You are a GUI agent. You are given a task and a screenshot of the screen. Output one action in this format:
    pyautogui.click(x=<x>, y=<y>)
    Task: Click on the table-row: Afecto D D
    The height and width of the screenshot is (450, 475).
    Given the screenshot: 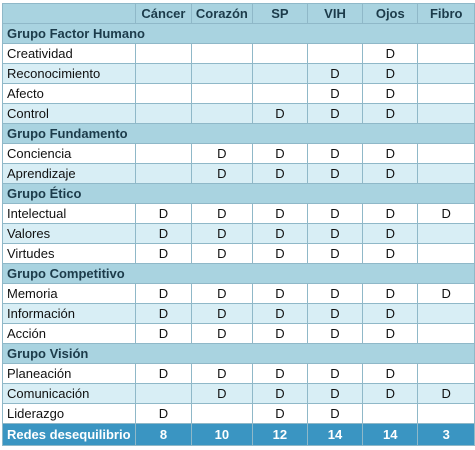 What is the action you would take?
    pyautogui.click(x=238, y=93)
    